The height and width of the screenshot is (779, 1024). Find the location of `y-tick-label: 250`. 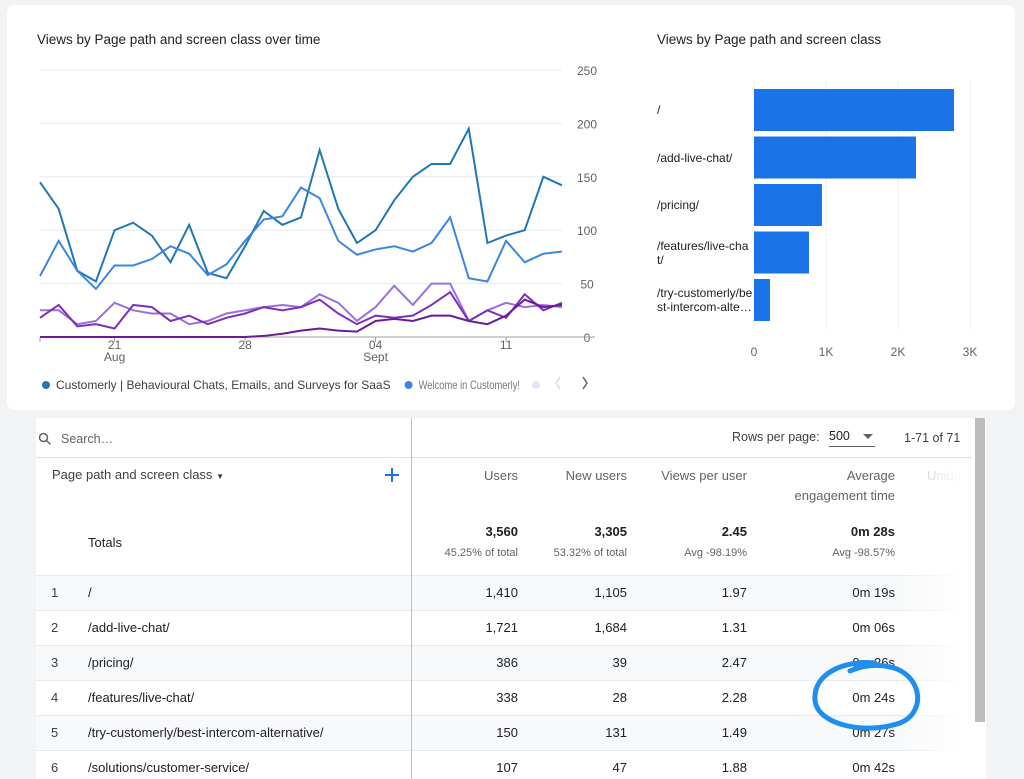

y-tick-label: 250 is located at coordinates (587, 71).